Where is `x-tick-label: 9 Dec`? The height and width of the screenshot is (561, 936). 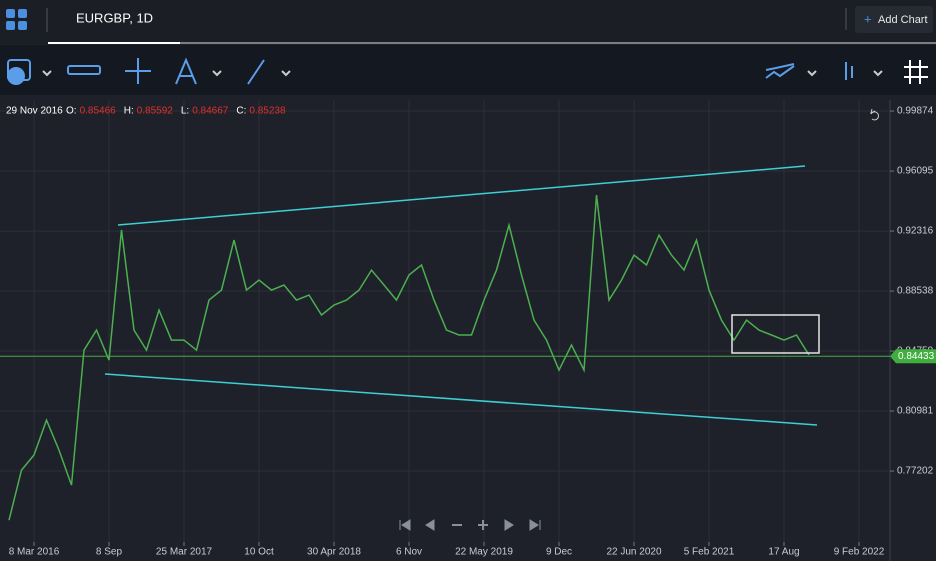 x-tick-label: 9 Dec is located at coordinates (559, 552).